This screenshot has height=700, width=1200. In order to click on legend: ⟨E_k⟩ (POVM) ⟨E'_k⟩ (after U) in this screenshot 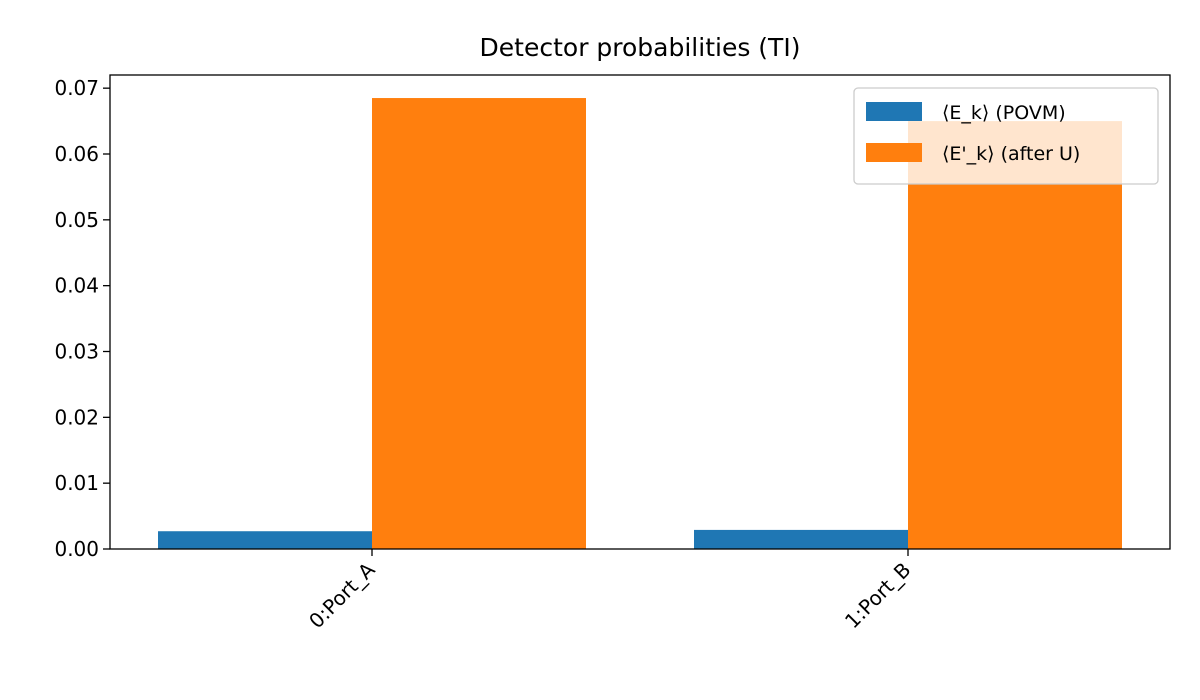, I will do `click(1006, 136)`.